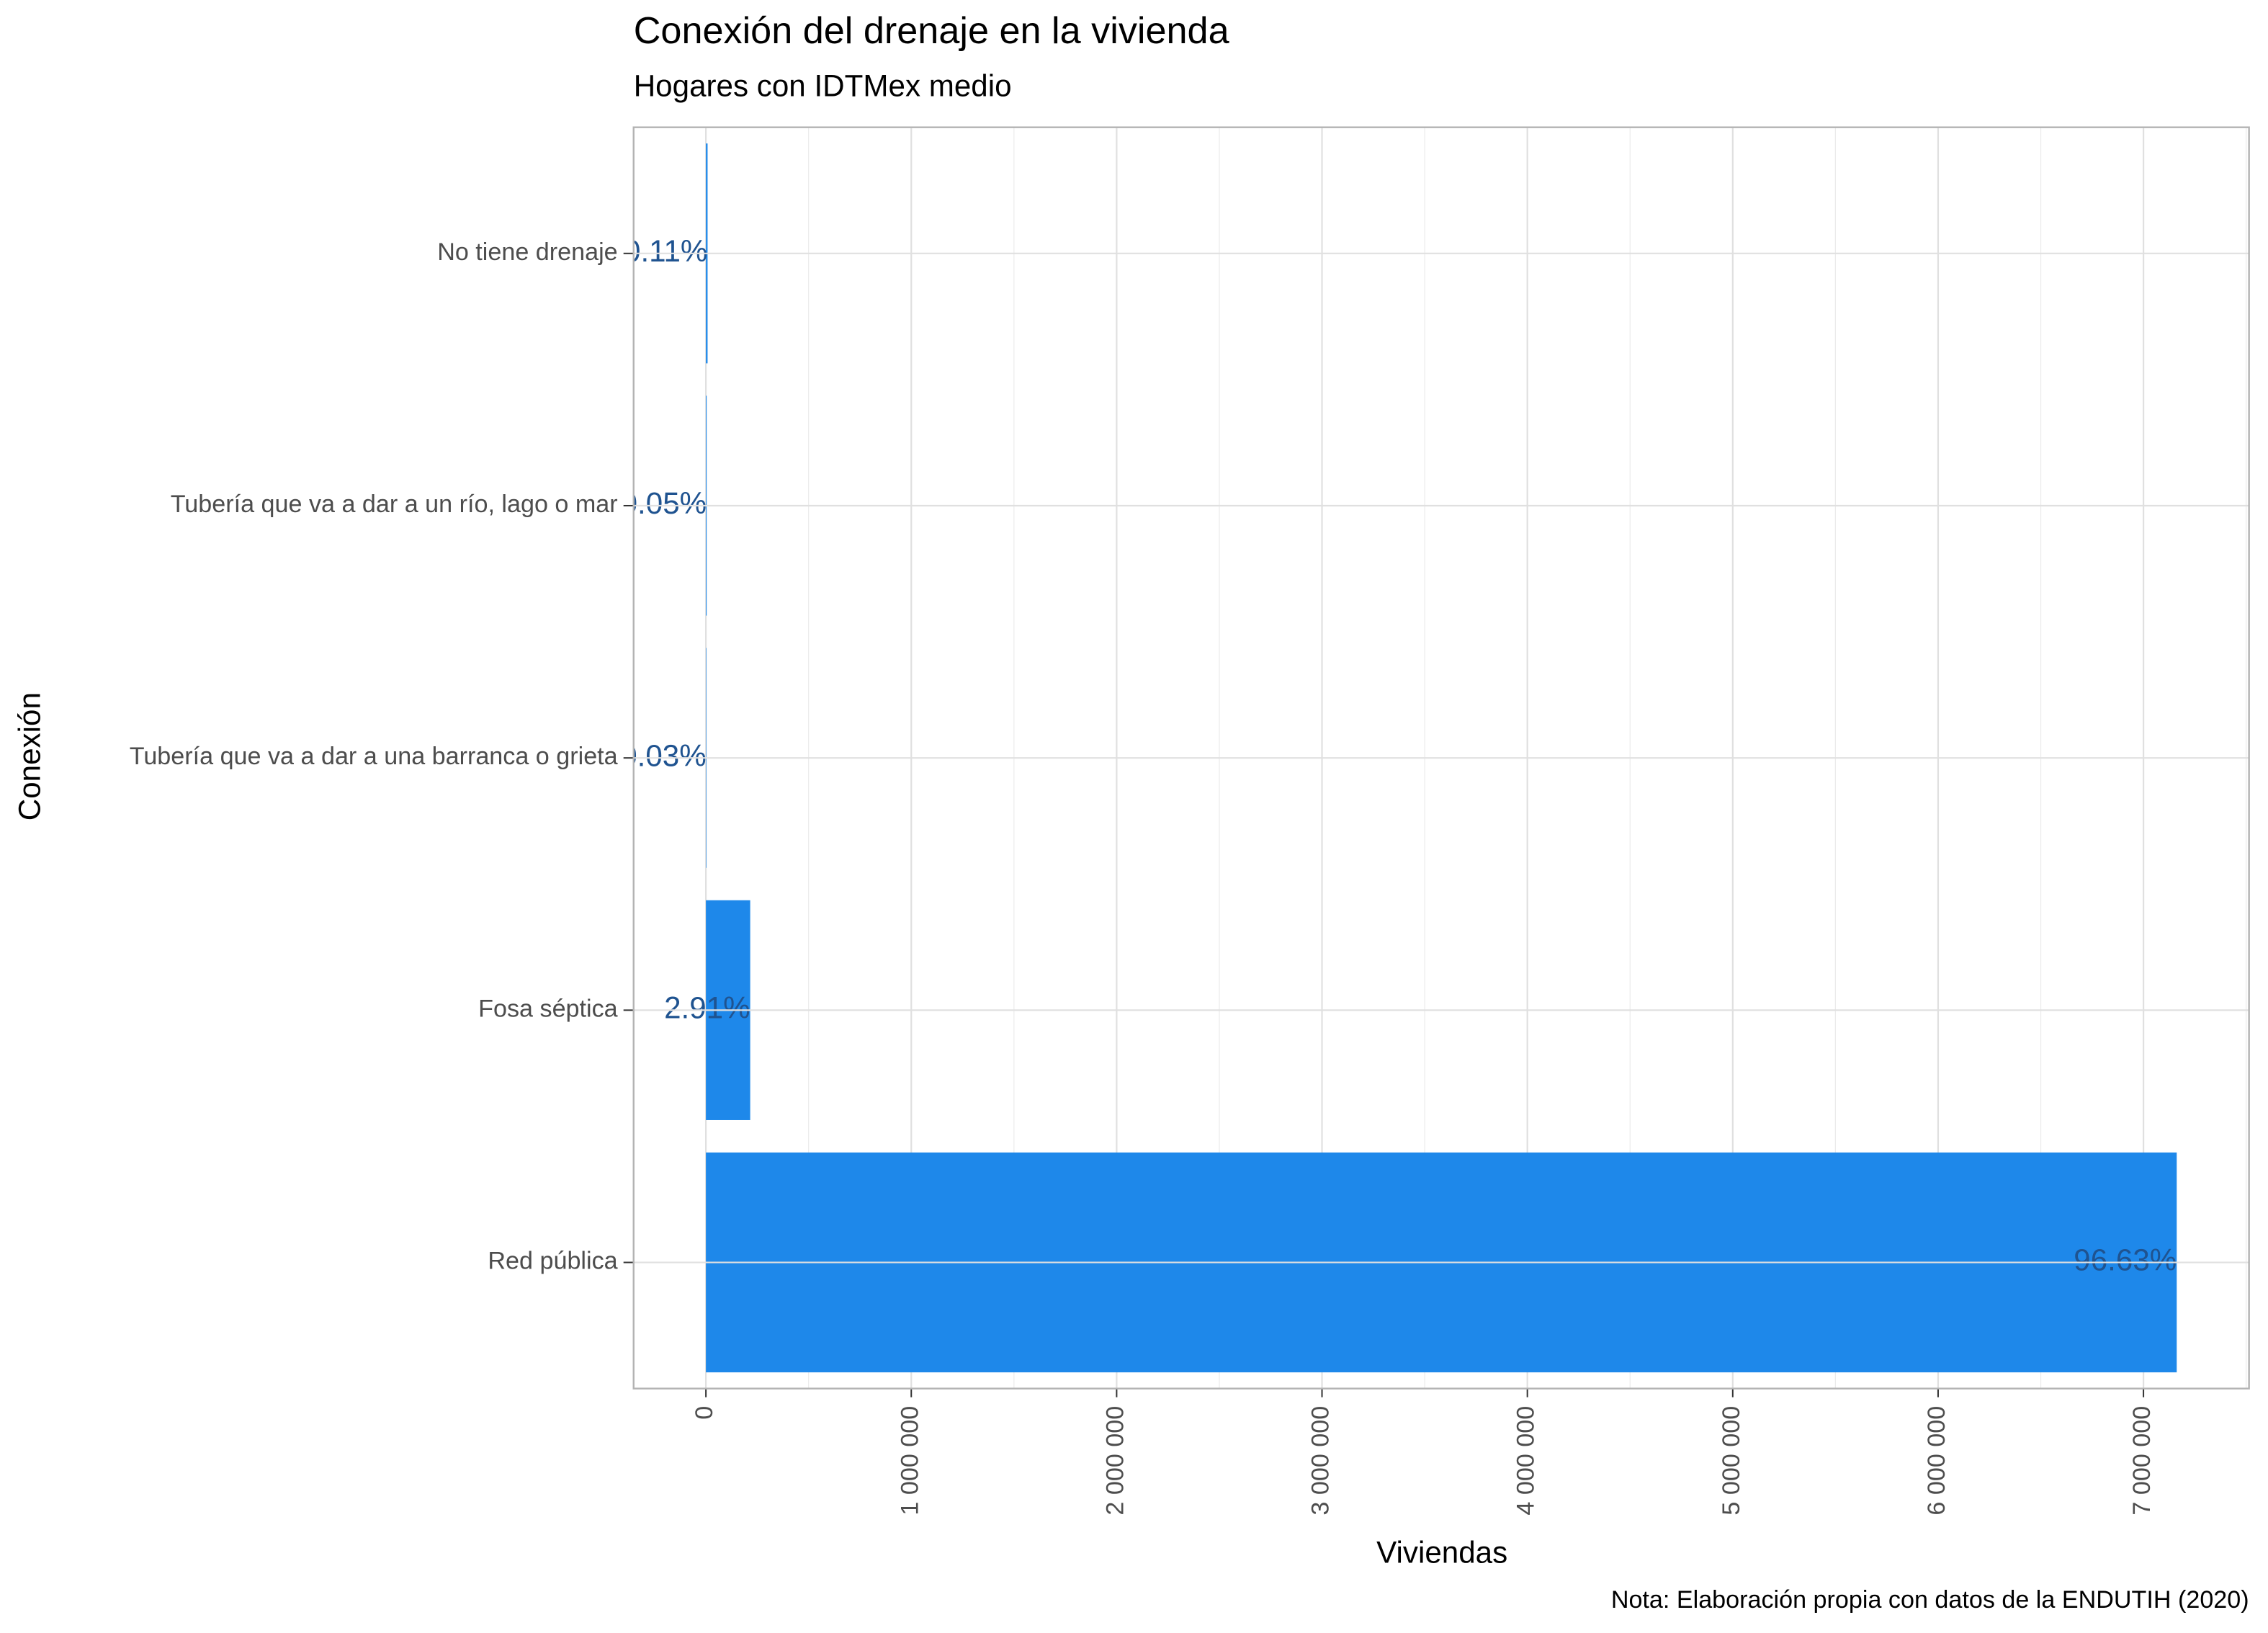 The height and width of the screenshot is (1633, 2268). What do you see at coordinates (910, 1461) in the screenshot?
I see `x-tick-label: 1 000 000` at bounding box center [910, 1461].